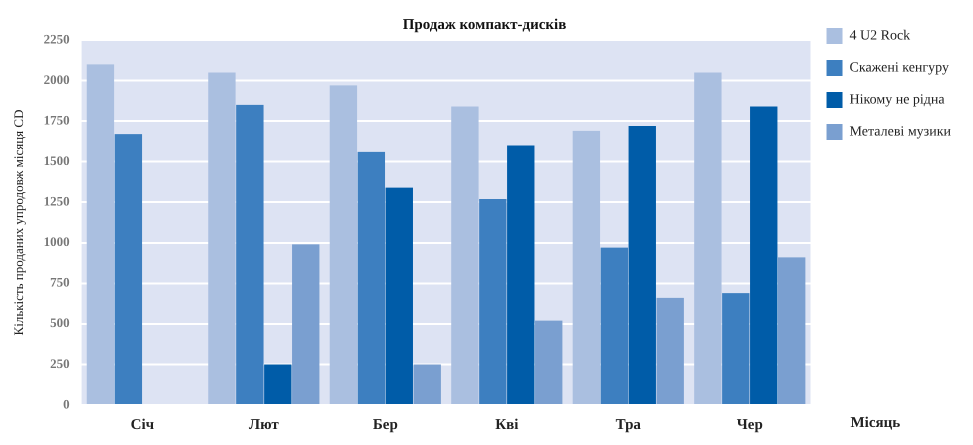  I want to click on y-tick-label: 1750, so click(57, 120).